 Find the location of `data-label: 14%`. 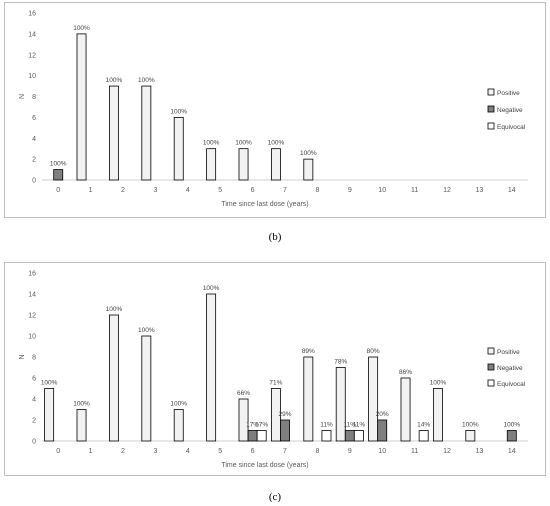

data-label: 14% is located at coordinates (423, 425).